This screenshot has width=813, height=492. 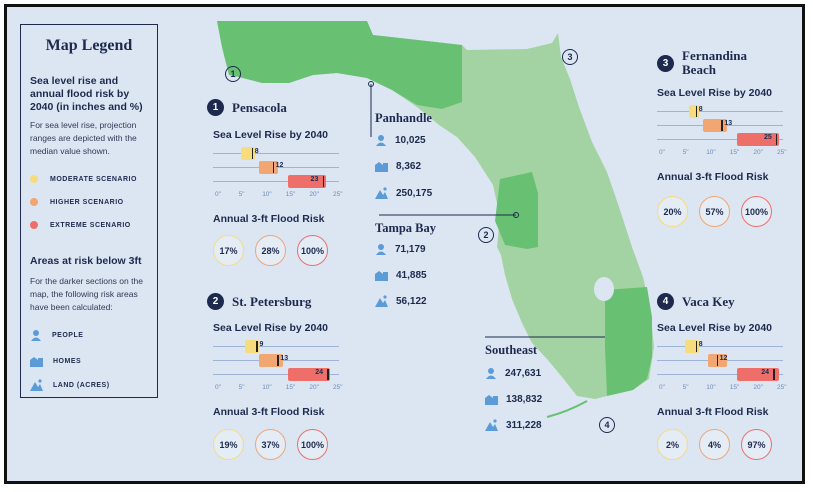 I want to click on flood-label-pensacola: Annual 3-ft Flood Risk, so click(x=269, y=219).